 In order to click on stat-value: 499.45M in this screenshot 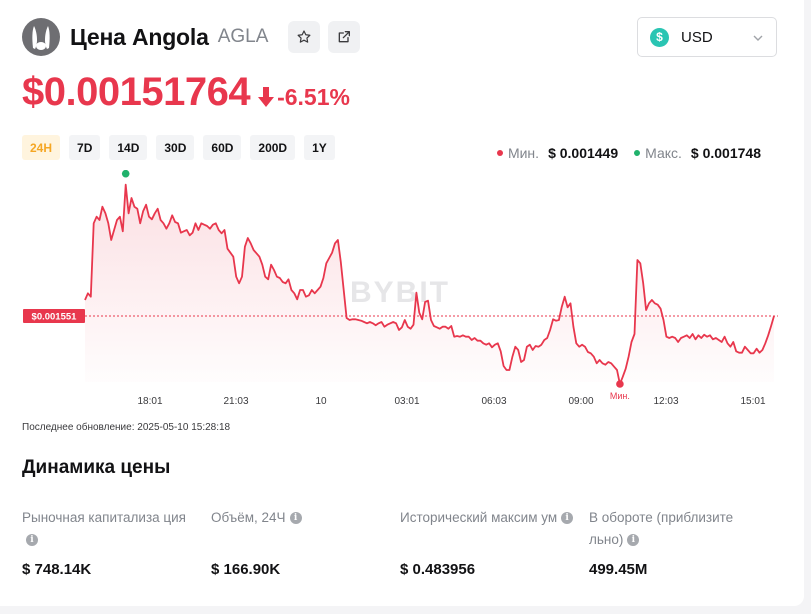, I will do `click(618, 569)`.